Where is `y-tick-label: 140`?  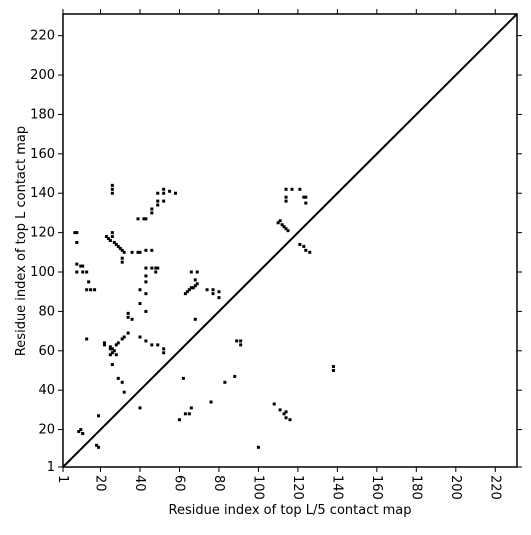 y-tick-label: 140 is located at coordinates (42, 193).